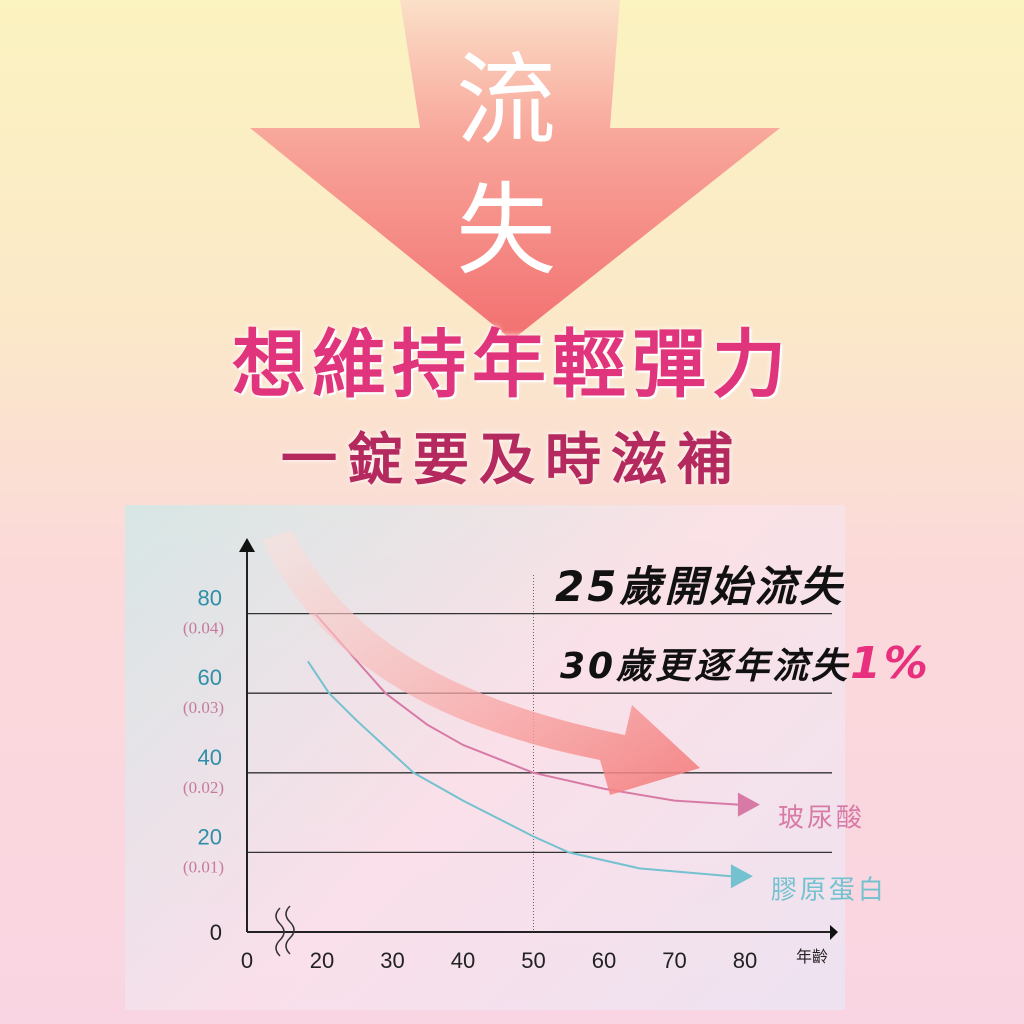 The width and height of the screenshot is (1024, 1024). What do you see at coordinates (247, 545) in the screenshot?
I see `y-axis-arrow-icon` at bounding box center [247, 545].